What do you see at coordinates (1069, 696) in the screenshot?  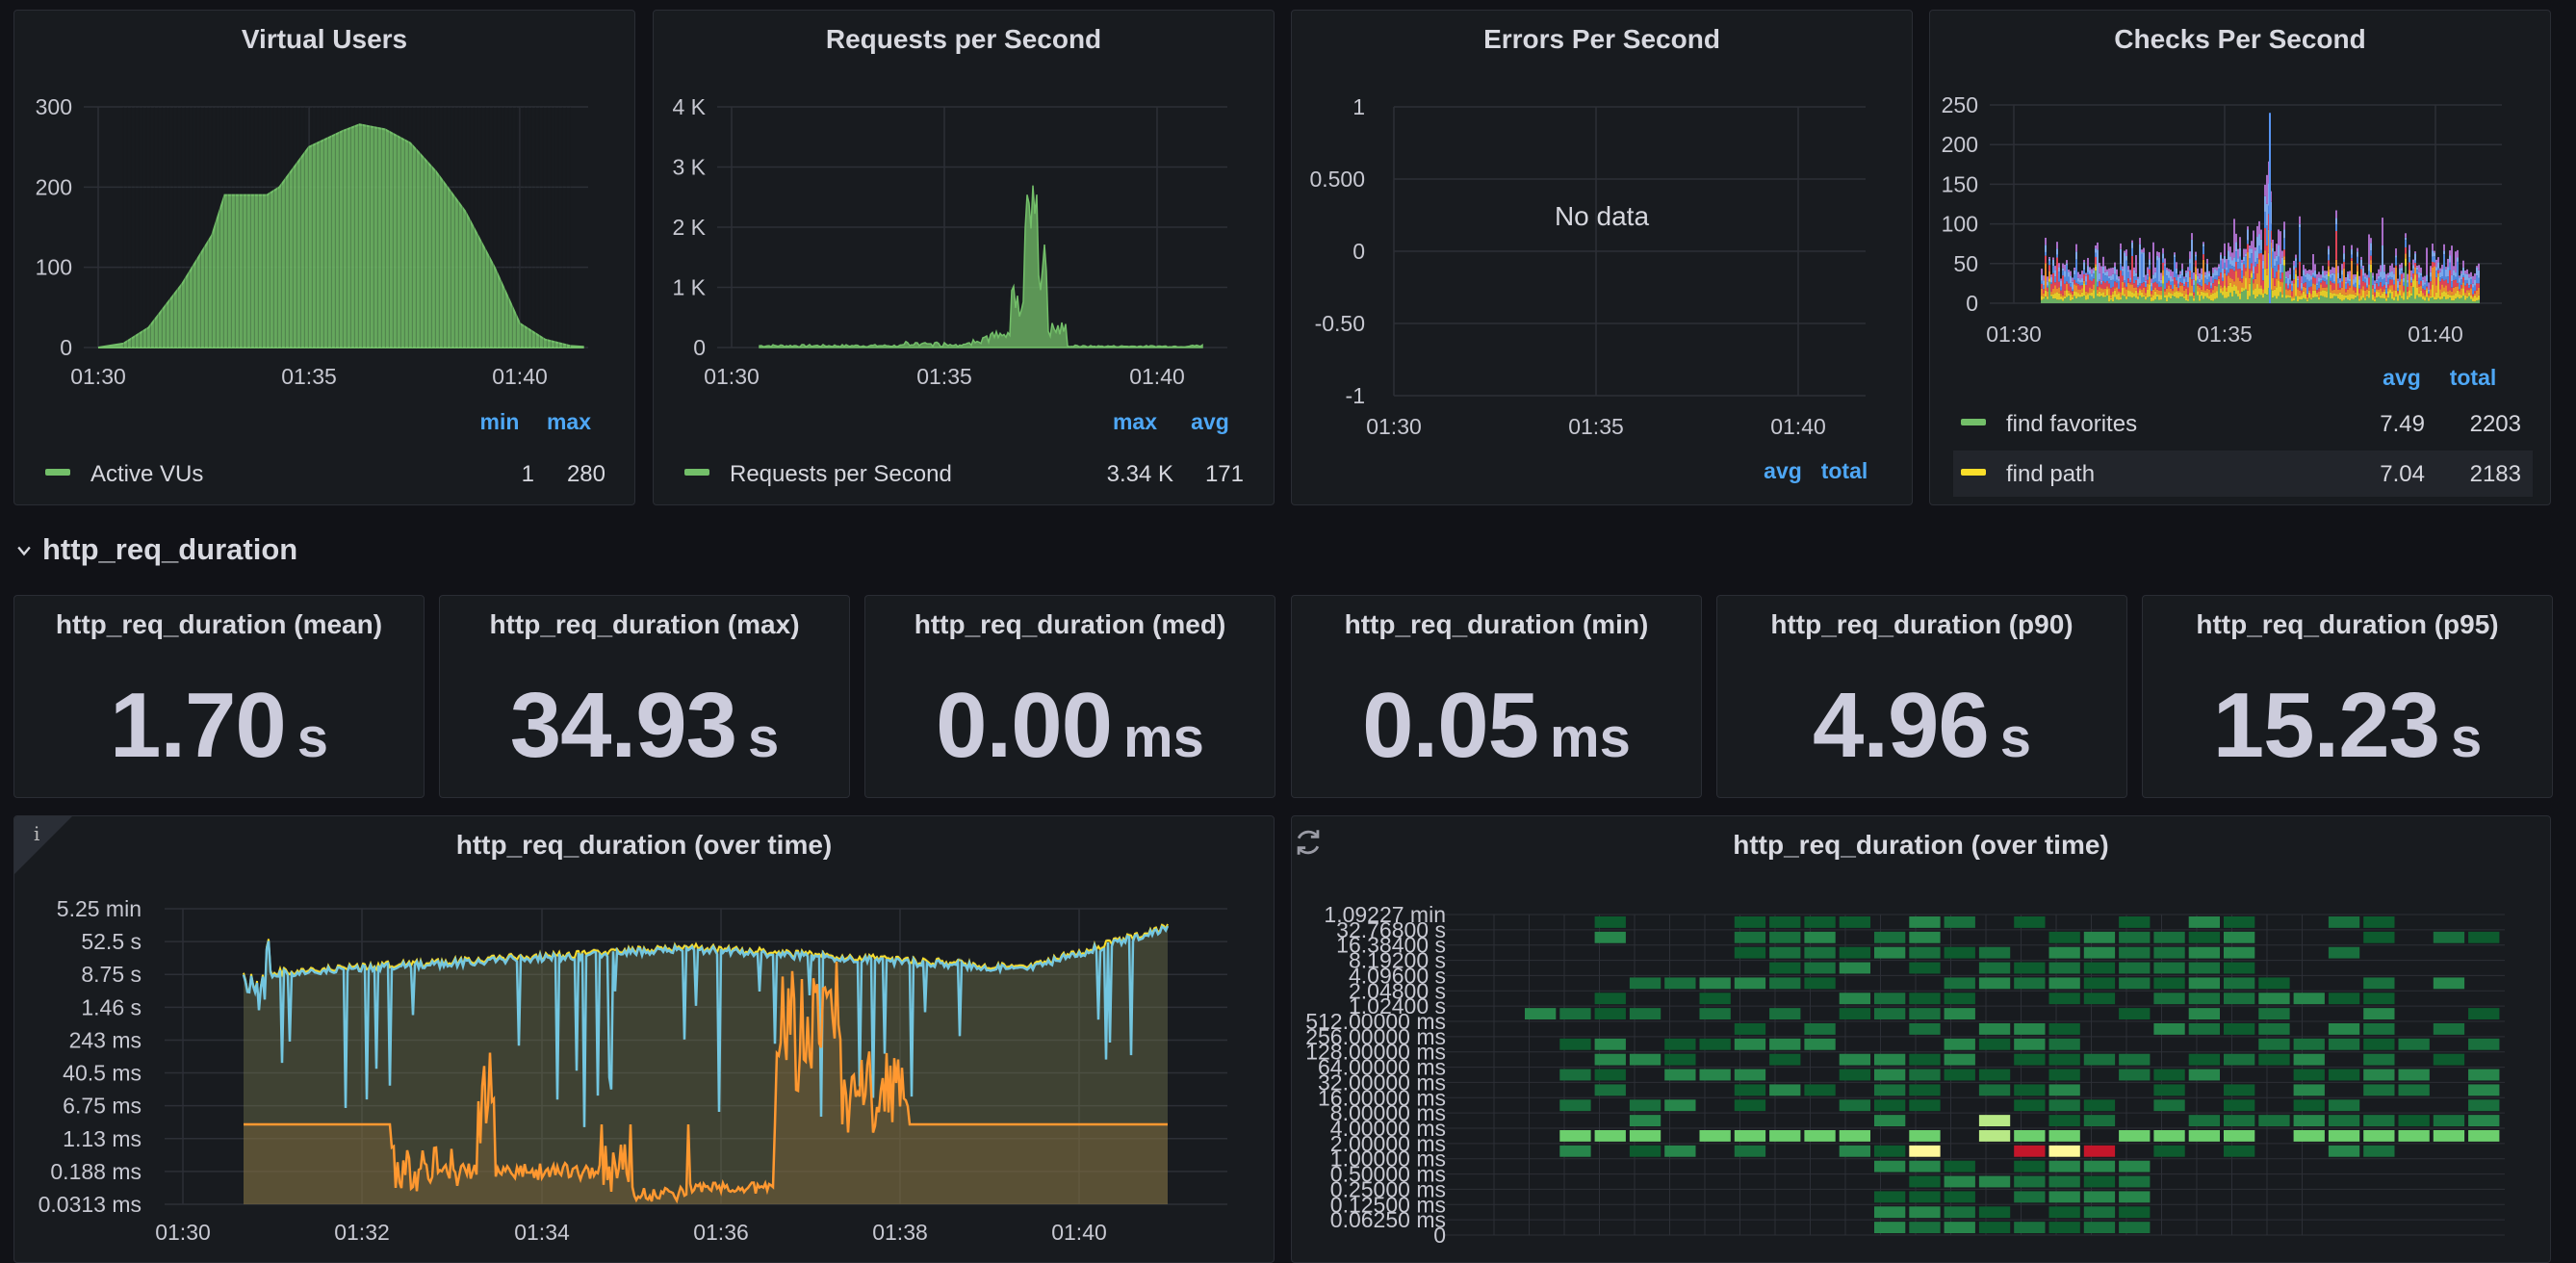 I see `stat-panel: http_req_duration (med) 0.00 ms` at bounding box center [1069, 696].